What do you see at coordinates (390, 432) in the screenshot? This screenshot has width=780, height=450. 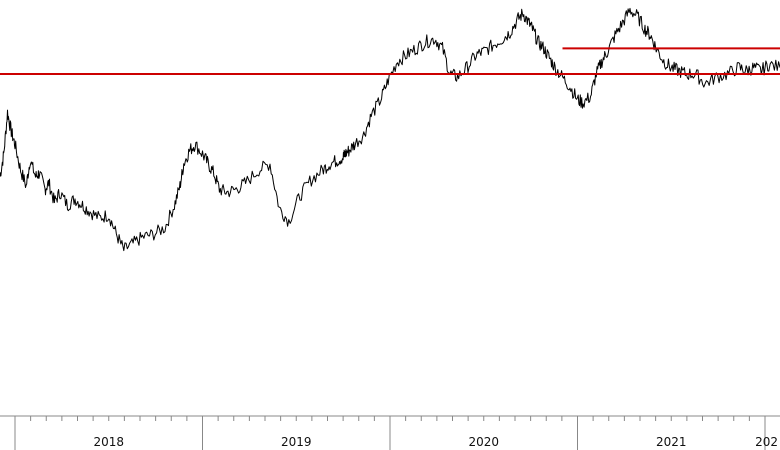 I see `x-axis: 2018 2019 2020 2021 202` at bounding box center [390, 432].